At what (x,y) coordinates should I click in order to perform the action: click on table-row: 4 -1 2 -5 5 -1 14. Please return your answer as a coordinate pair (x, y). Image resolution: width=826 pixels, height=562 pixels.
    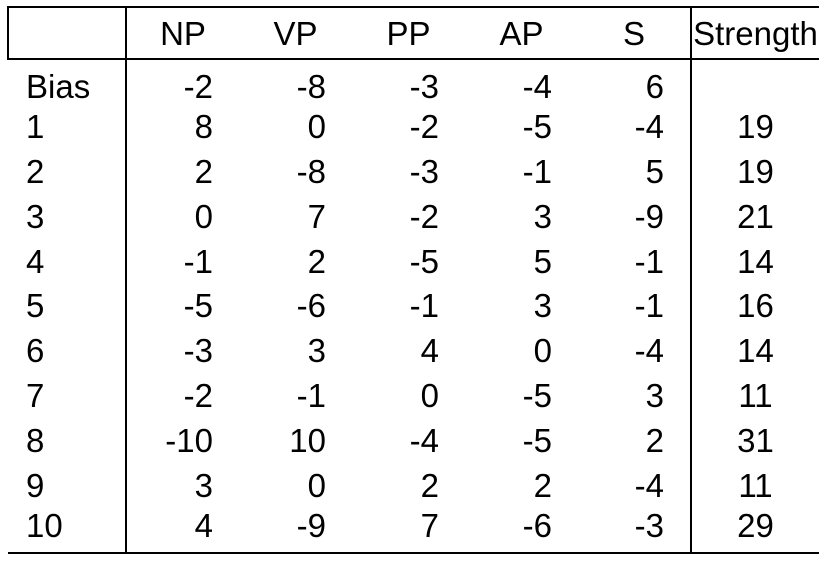
    Looking at the image, I should click on (413, 261).